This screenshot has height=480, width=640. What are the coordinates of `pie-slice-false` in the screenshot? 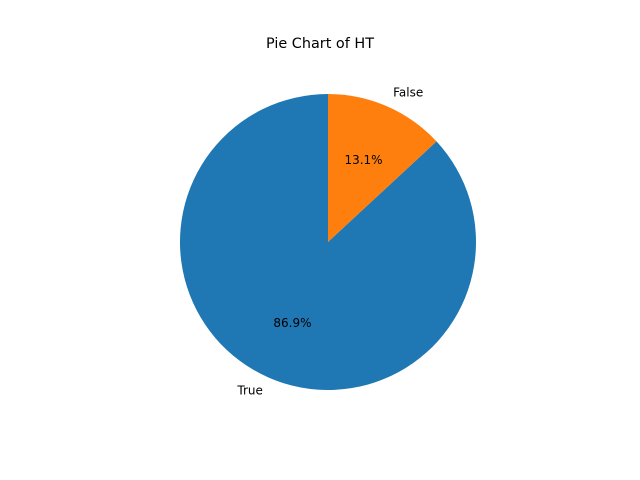 It's located at (382, 168).